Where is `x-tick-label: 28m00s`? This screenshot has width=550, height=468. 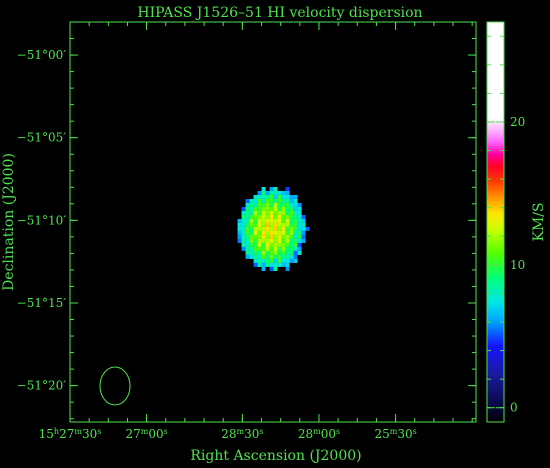 x-tick-label: 28m00s is located at coordinates (319, 434).